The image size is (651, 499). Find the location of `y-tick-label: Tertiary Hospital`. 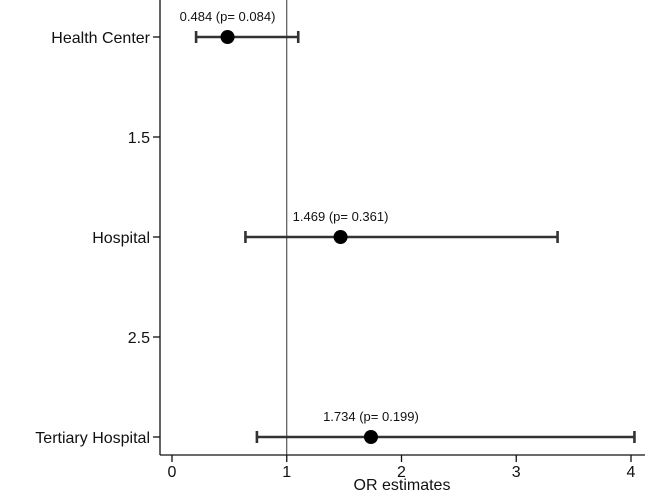

y-tick-label: Tertiary Hospital is located at coordinates (92, 438).